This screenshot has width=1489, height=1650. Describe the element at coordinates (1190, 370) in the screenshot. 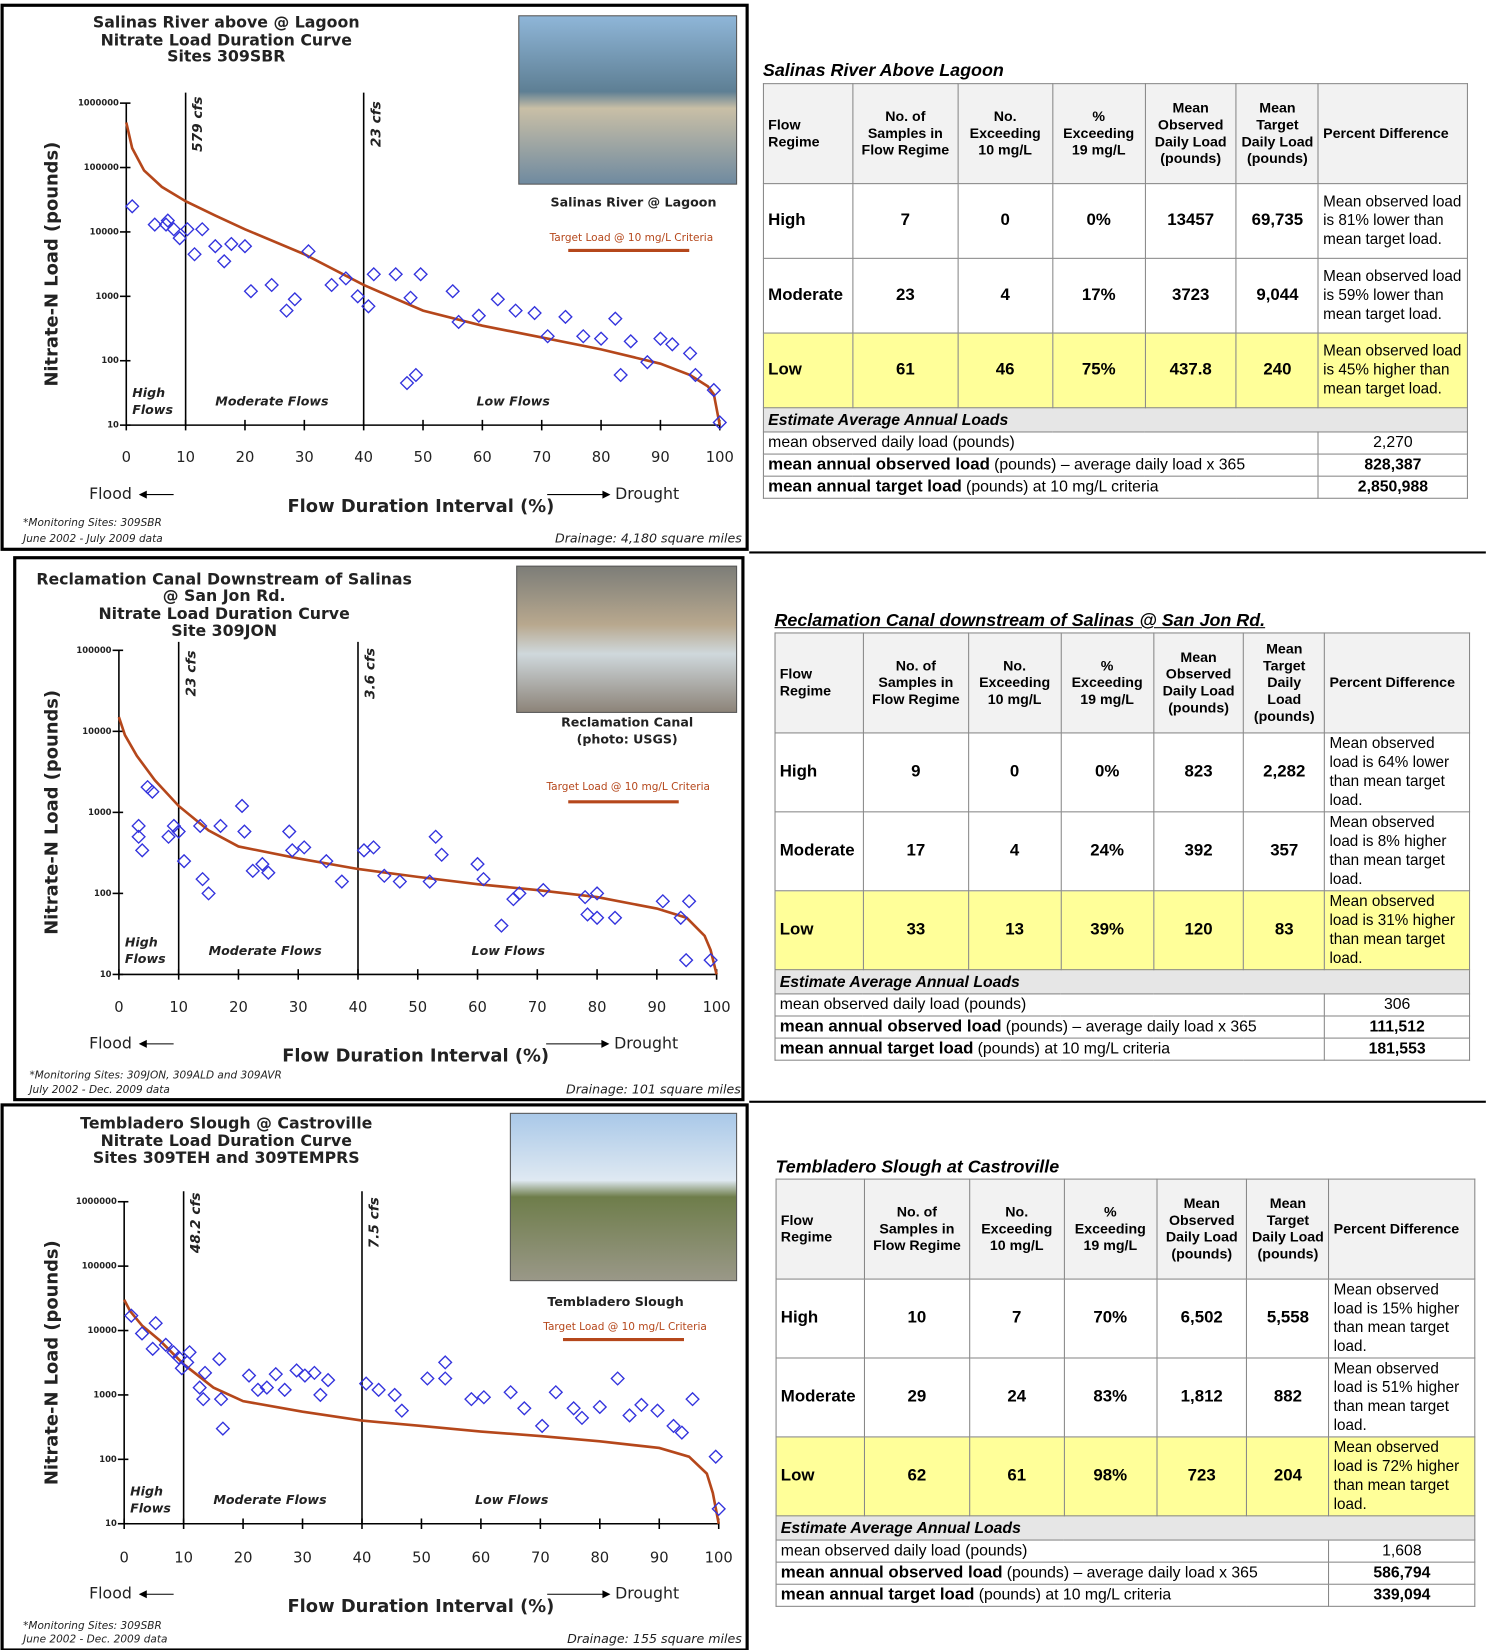

I see `table-cell: 437.8` at that location.